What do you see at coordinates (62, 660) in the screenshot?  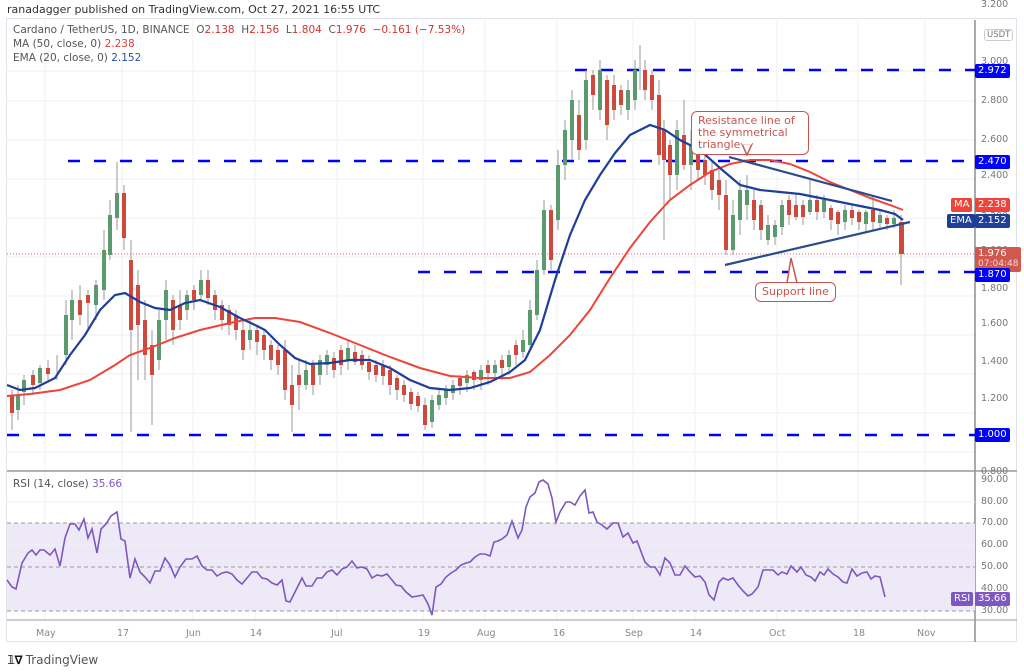 I see `tradingview-brand: TradingView` at bounding box center [62, 660].